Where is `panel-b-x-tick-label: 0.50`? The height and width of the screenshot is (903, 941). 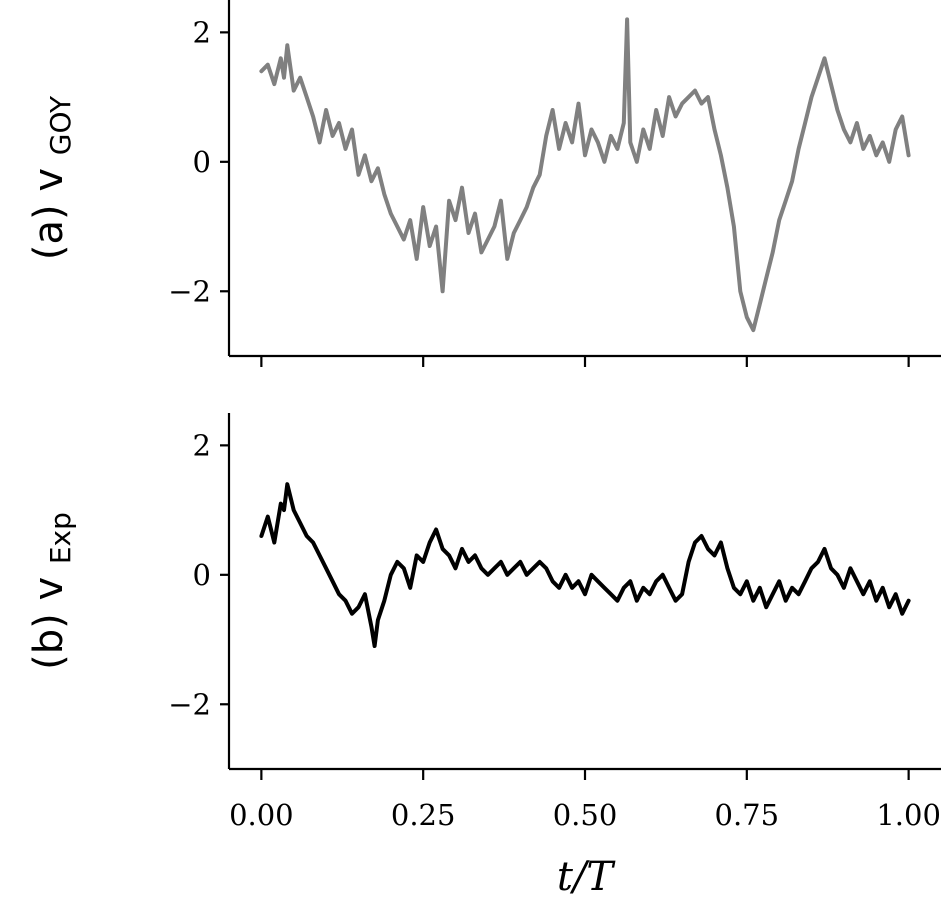
panel-b-x-tick-label: 0.50 is located at coordinates (585, 815).